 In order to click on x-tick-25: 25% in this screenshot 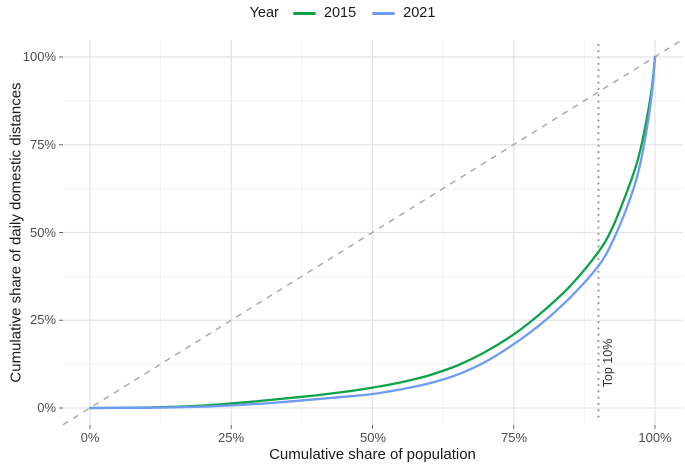, I will do `click(231, 437)`.